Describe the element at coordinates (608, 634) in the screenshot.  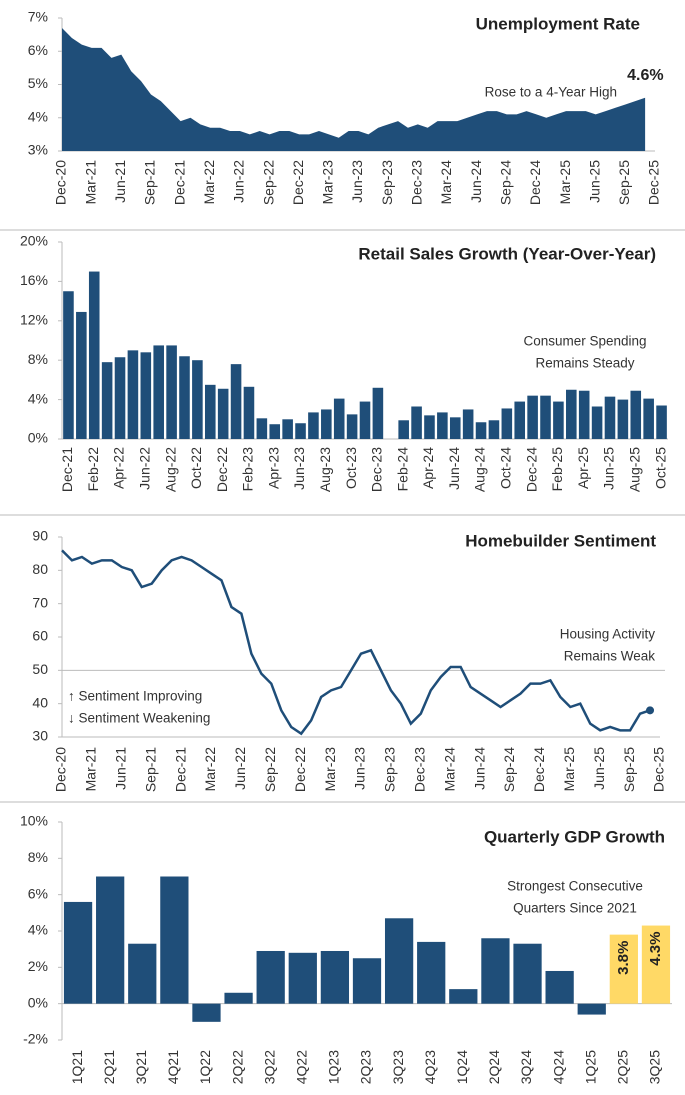
I see `annotation: Housing Activity` at that location.